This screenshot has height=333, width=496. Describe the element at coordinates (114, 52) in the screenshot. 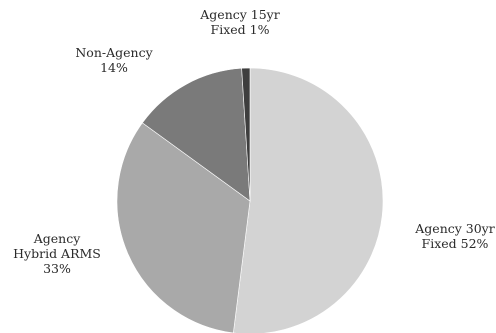

I see `slice-label-line: Non-Agency` at that location.